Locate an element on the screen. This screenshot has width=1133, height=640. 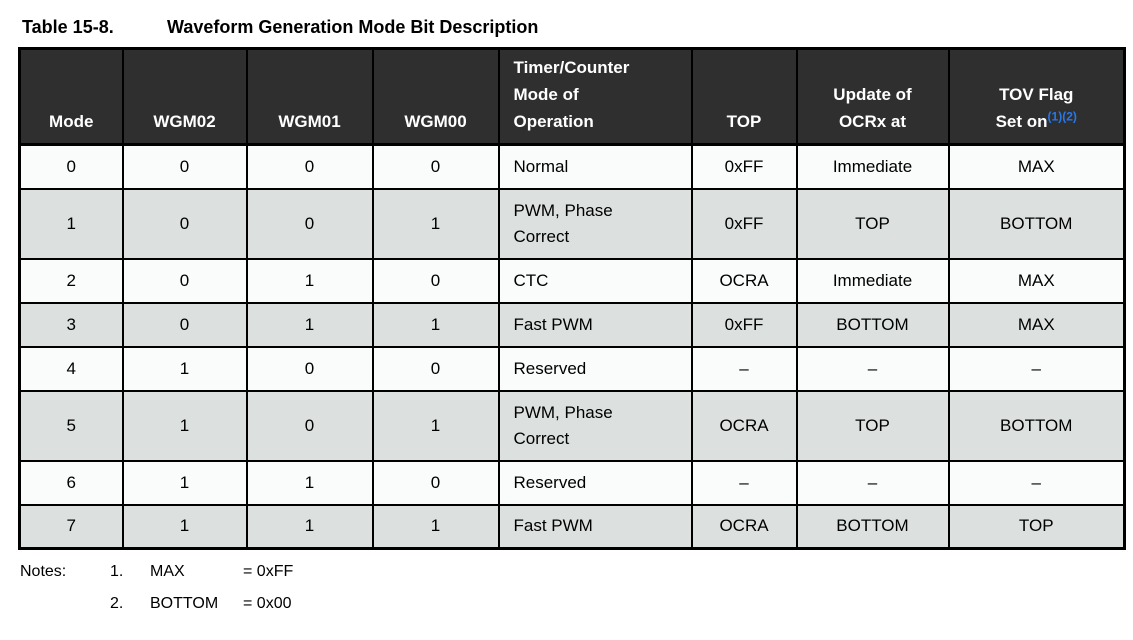
col-header-wgm01: WGM01 is located at coordinates (309, 96).